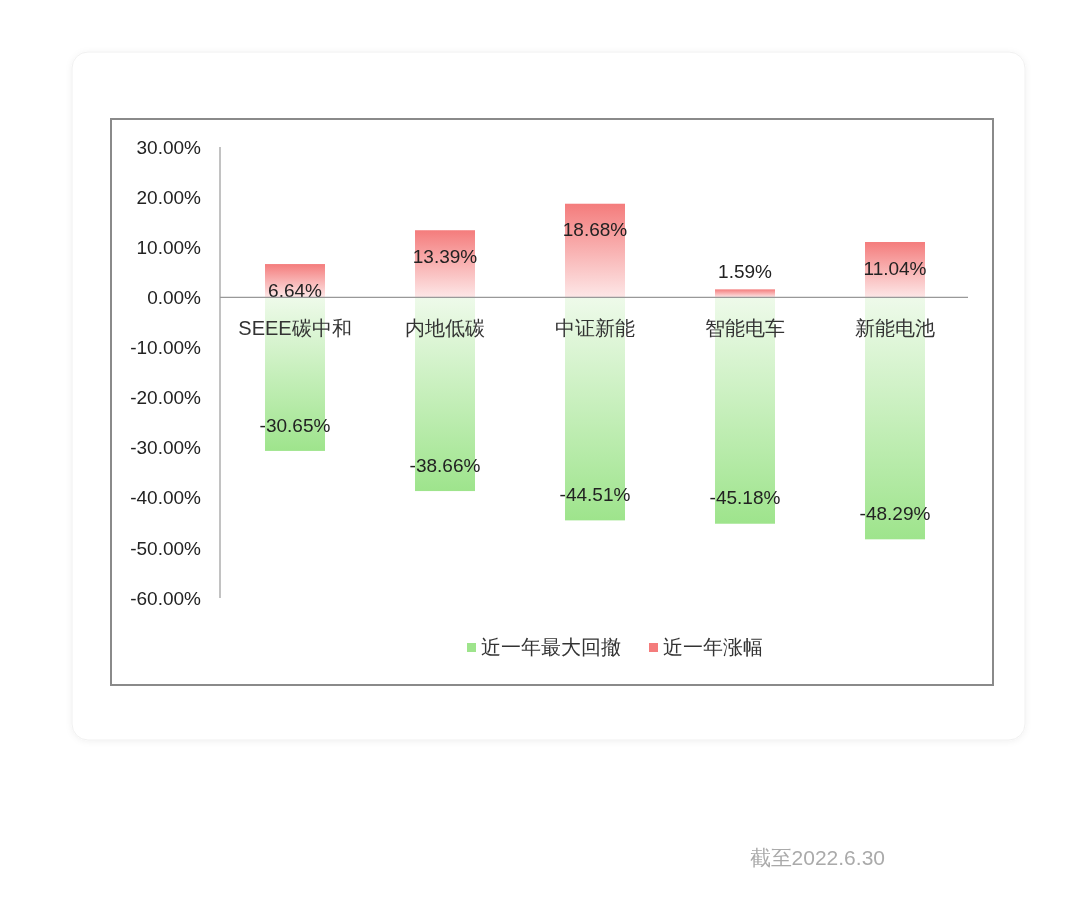 The width and height of the screenshot is (1080, 917). What do you see at coordinates (166, 498) in the screenshot?
I see `y-tick-label: -40.00%` at bounding box center [166, 498].